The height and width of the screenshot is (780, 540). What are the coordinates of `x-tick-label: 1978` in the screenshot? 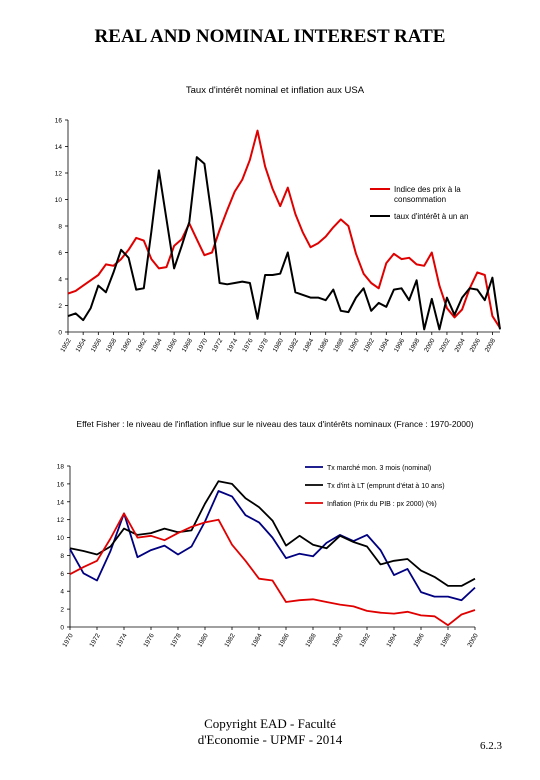 It's located at (175, 640).